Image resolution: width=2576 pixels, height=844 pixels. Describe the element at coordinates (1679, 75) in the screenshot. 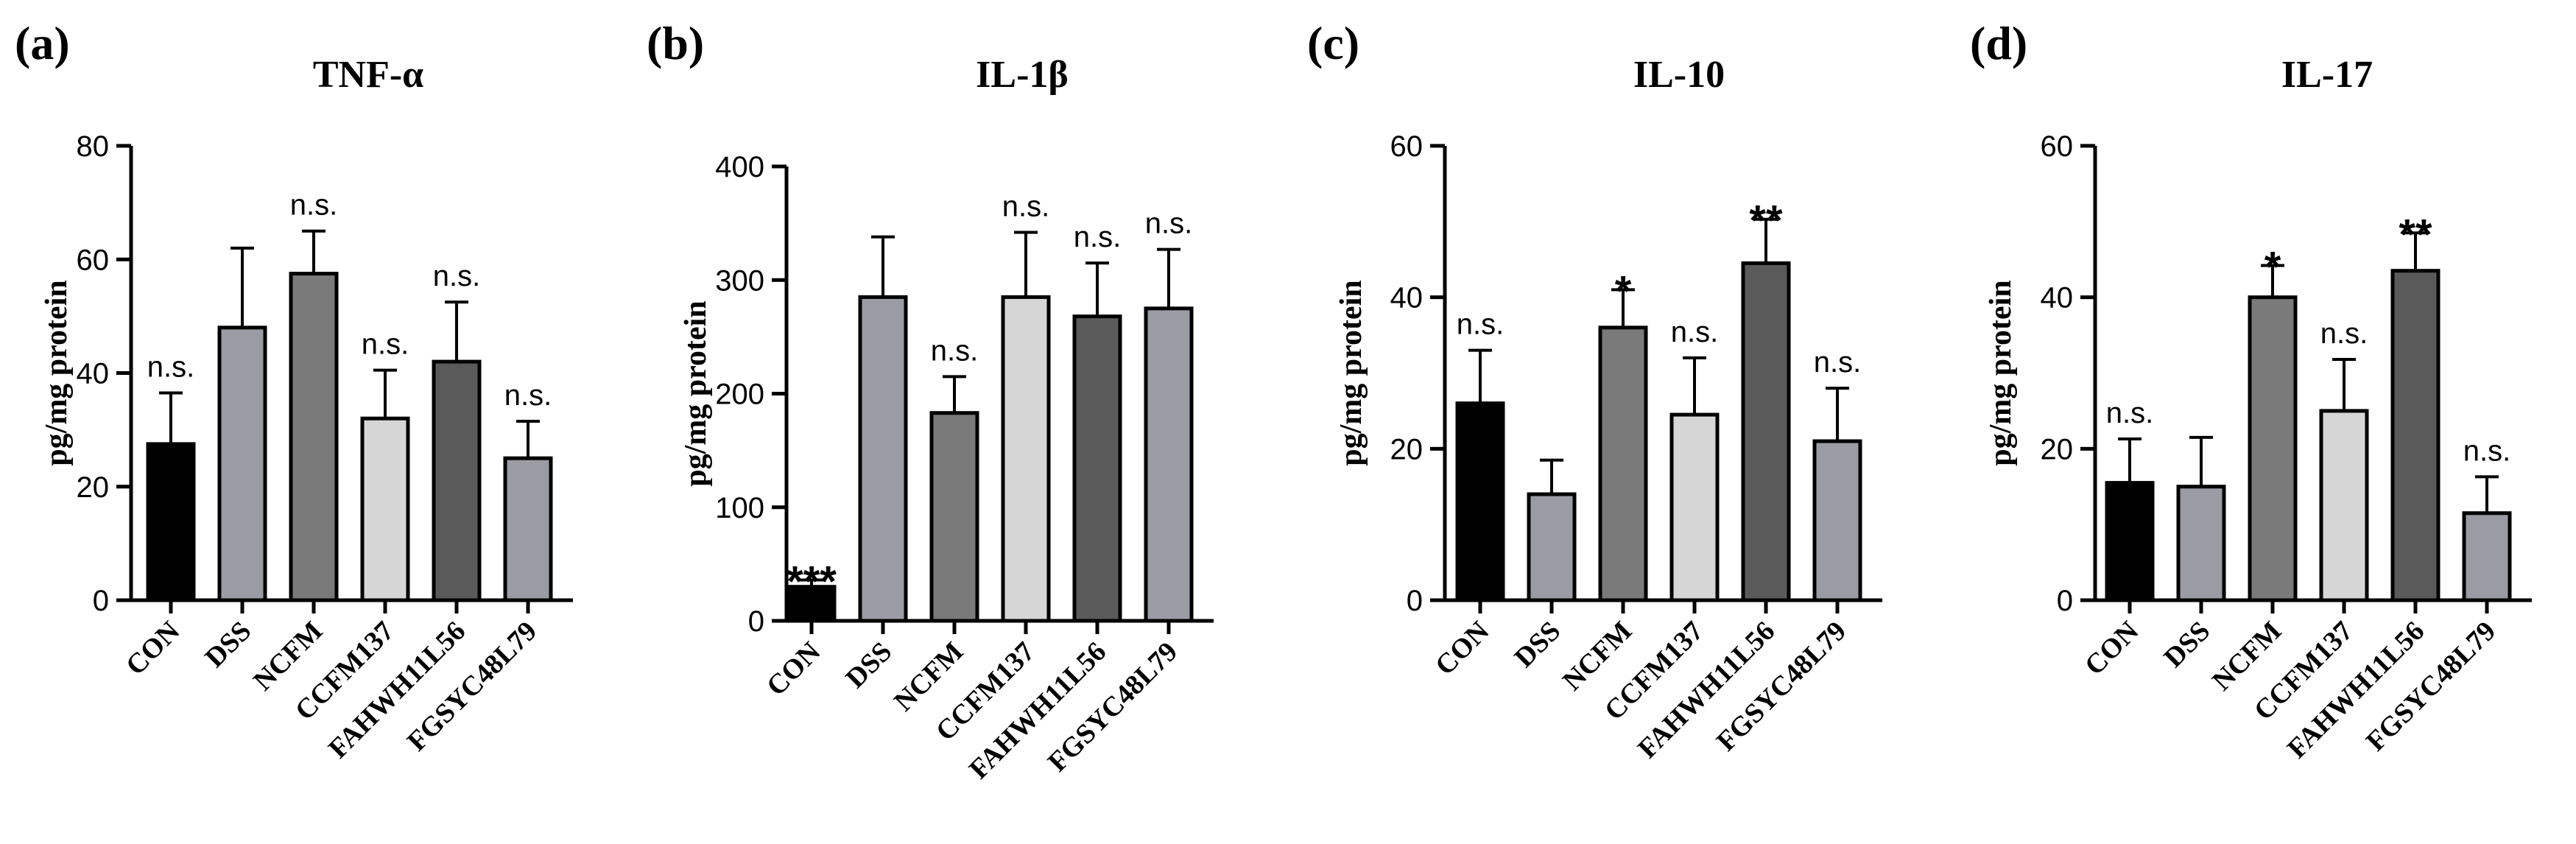

I see `chart-title: IL-10` at that location.